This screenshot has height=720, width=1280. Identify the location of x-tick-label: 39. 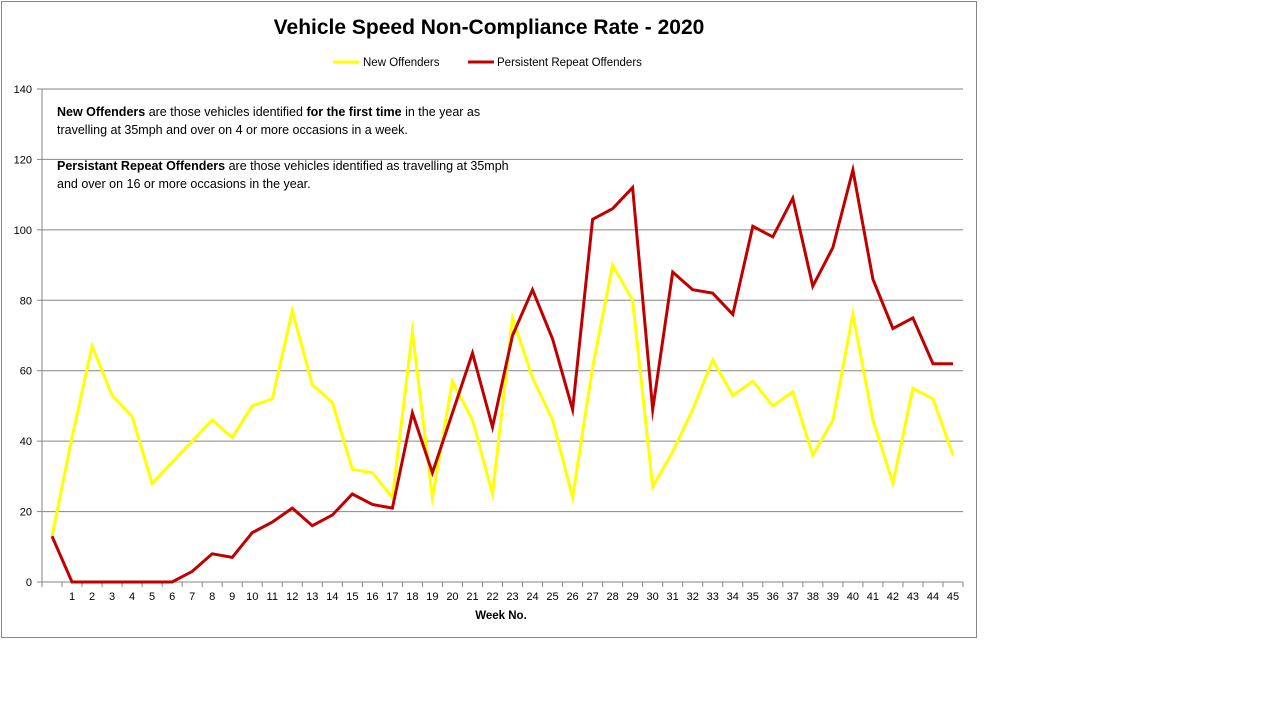
(833, 597).